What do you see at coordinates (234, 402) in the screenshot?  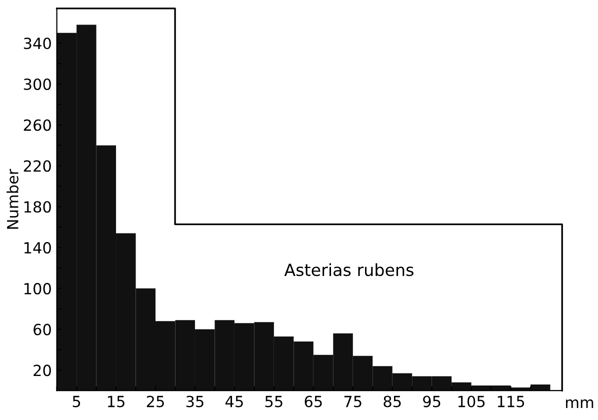 I see `x-tick-label: 45` at bounding box center [234, 402].